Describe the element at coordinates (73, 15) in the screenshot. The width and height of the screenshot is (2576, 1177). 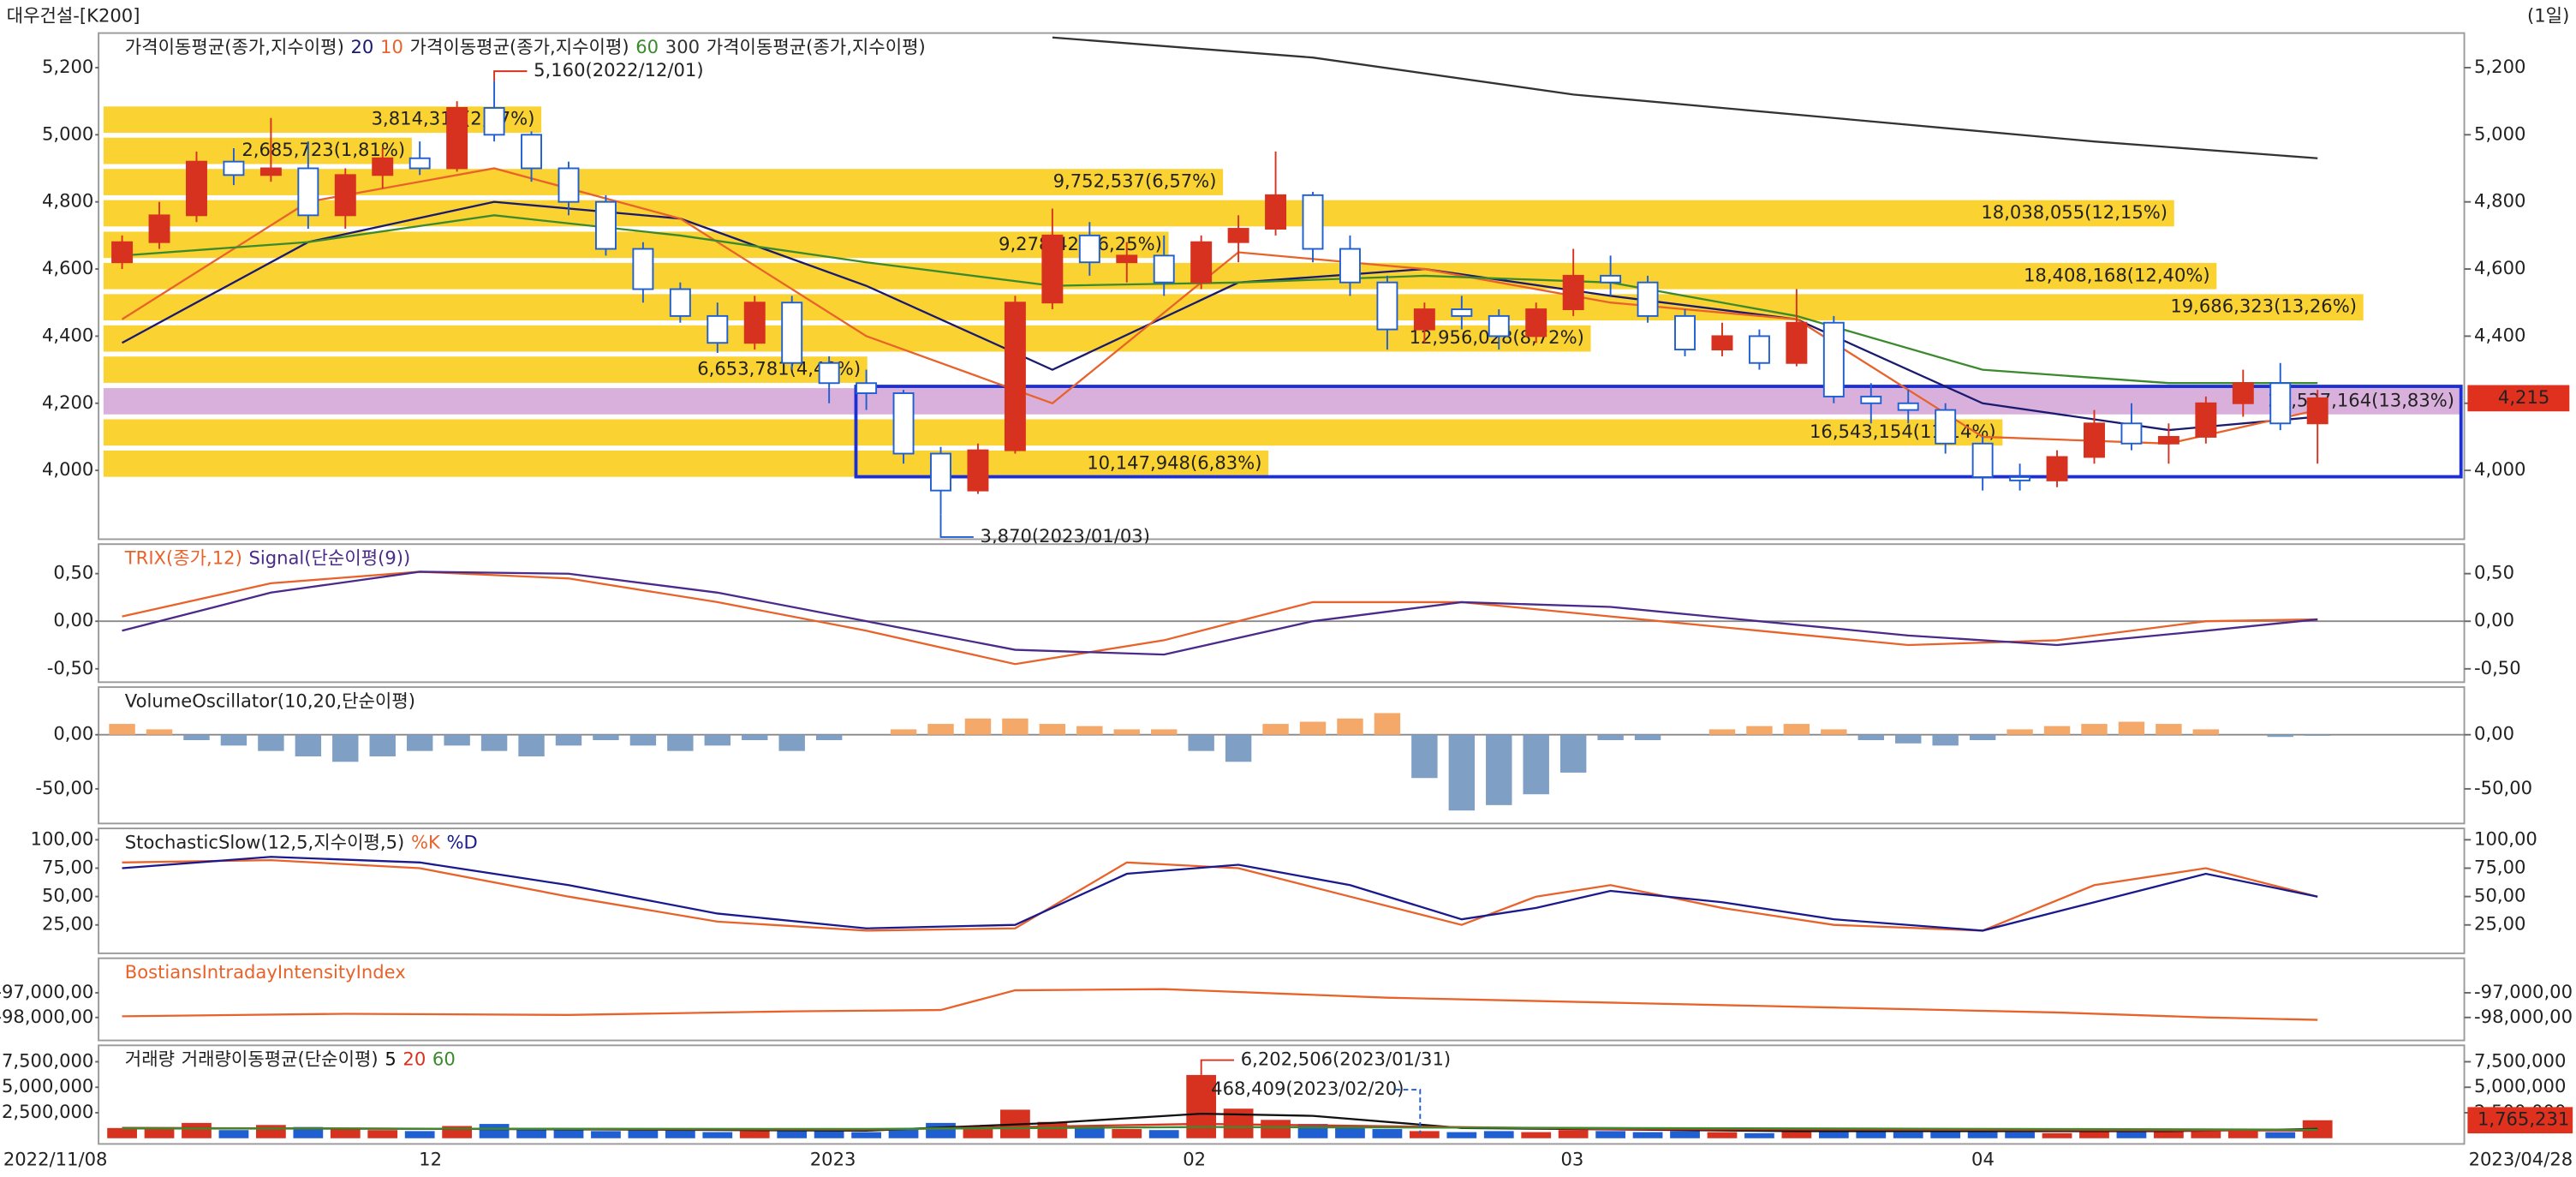
I see `window-title: 대우건설-[K200]` at that location.